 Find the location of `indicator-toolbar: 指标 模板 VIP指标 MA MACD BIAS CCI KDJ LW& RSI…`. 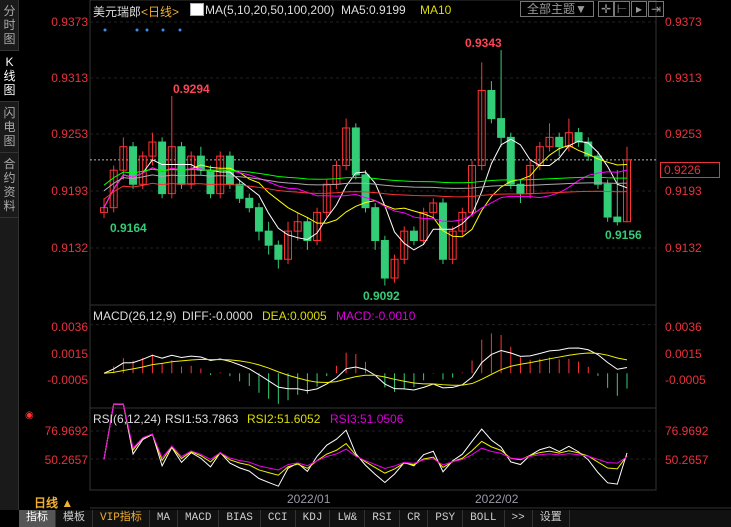

indicator-toolbar: 指标 模板 VIP指标 MA MACD BIAS CCI KDJ LW& RSI… is located at coordinates (375, 518).